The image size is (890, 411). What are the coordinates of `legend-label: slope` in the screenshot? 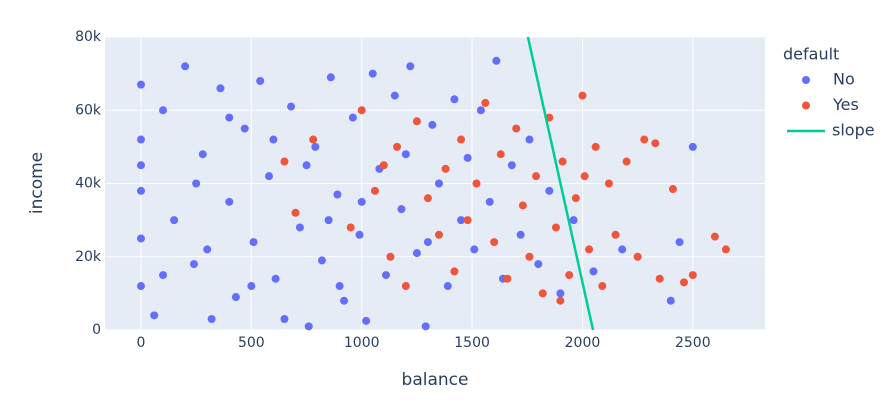 It's located at (853, 130).